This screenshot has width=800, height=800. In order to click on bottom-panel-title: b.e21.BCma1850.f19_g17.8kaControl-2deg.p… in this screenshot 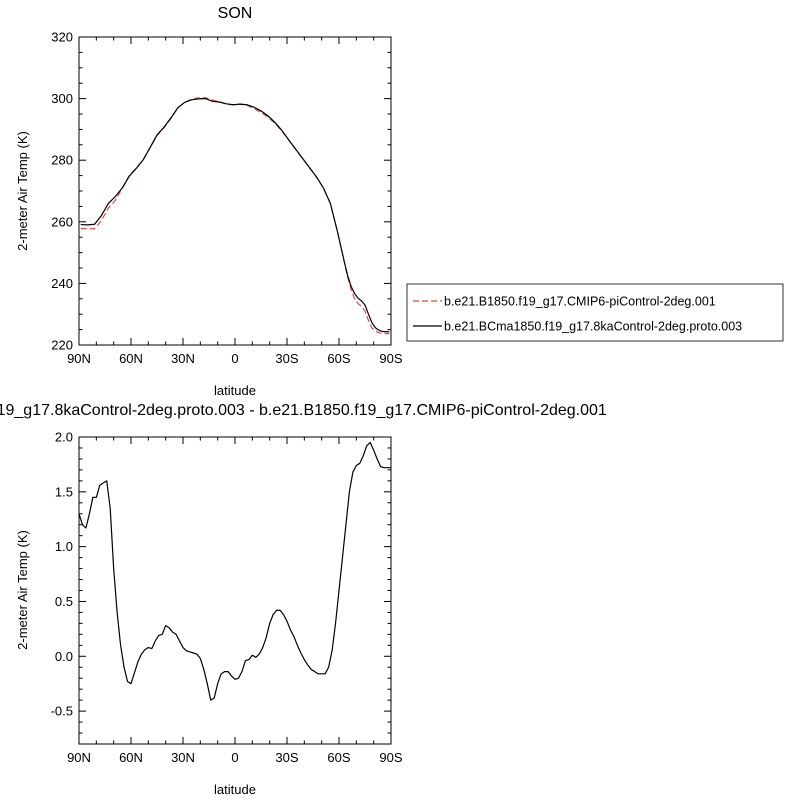, I will do `click(303, 410)`.